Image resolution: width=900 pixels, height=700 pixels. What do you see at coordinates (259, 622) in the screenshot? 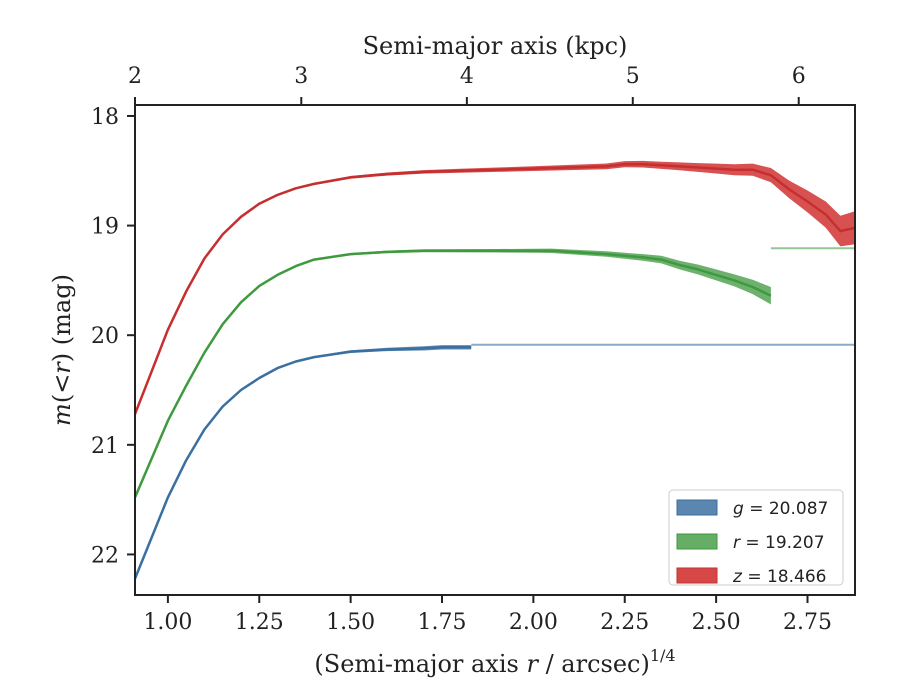
I see `x-tick-label: 1.25` at bounding box center [259, 622].